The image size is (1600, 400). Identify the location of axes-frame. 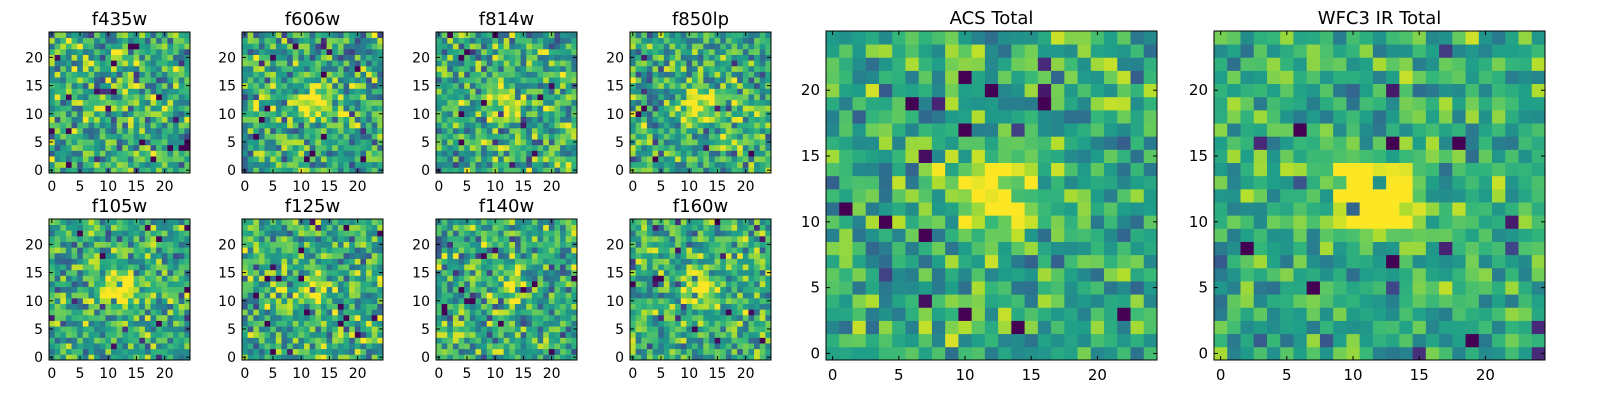
(119, 289).